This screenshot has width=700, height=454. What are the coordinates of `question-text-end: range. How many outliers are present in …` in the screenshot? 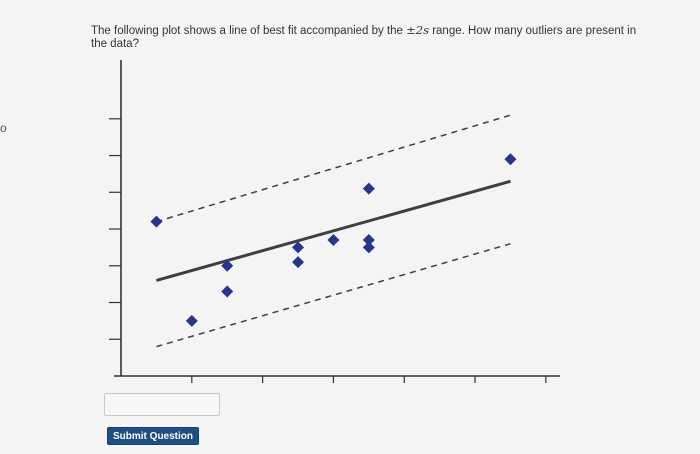 It's located at (364, 37).